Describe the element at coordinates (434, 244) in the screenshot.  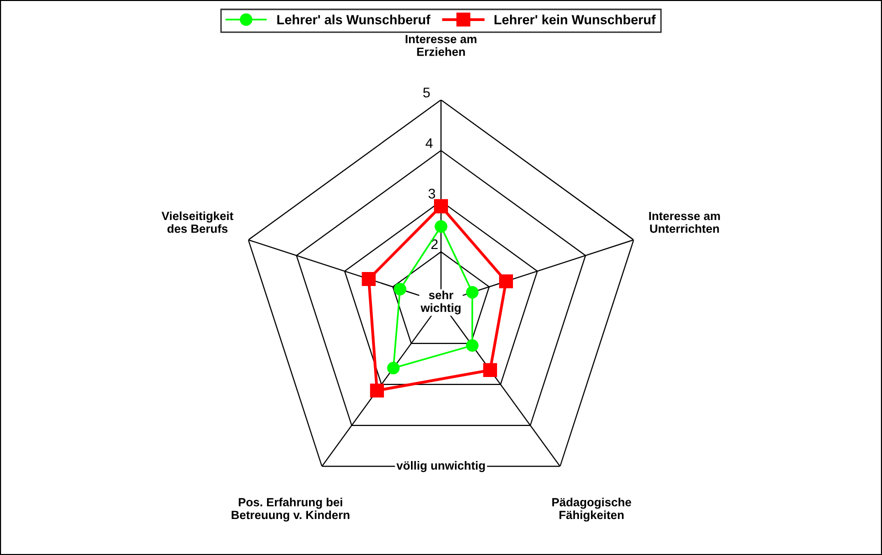
I see `y-tick-label: 2` at that location.